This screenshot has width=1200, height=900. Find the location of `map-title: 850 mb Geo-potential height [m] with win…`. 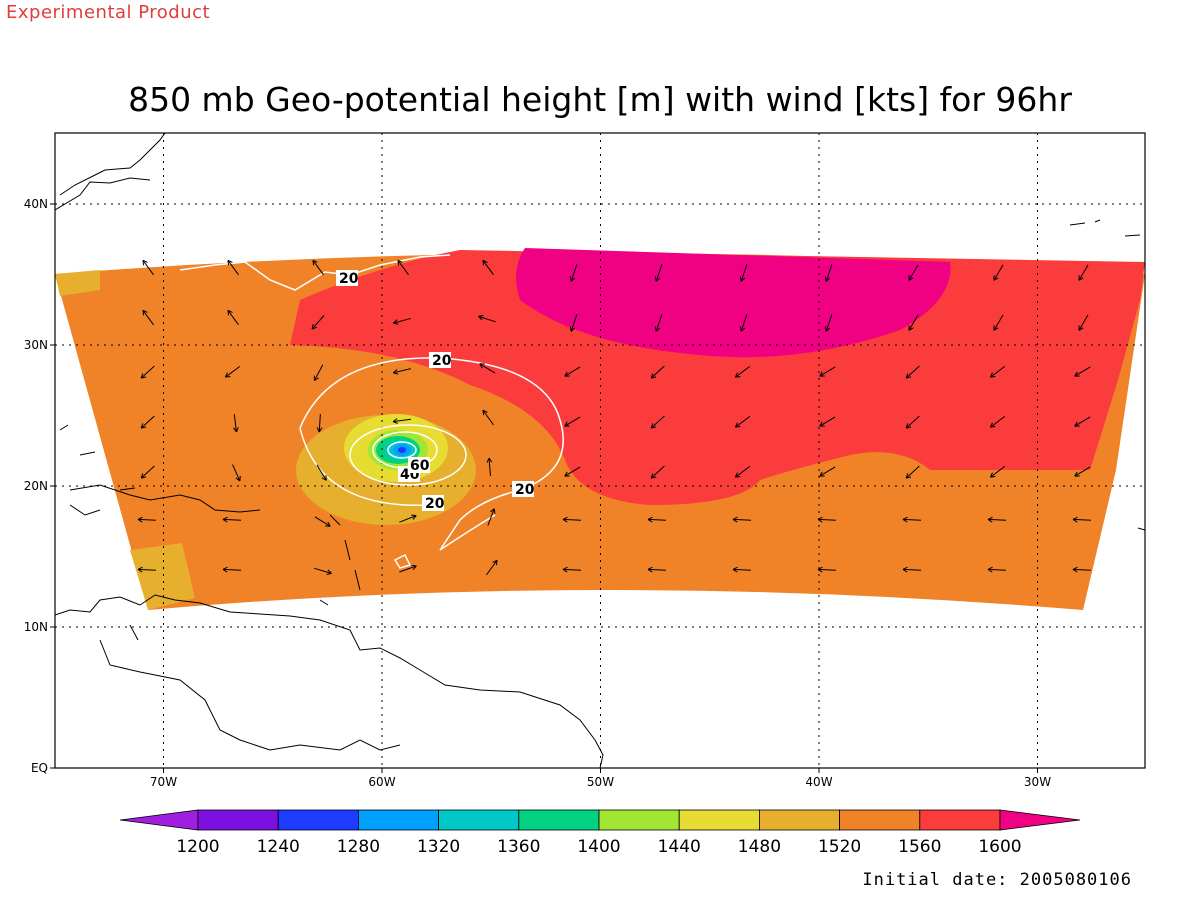

map-title: 850 mb Geo-potential height [m] with win… is located at coordinates (600, 99).